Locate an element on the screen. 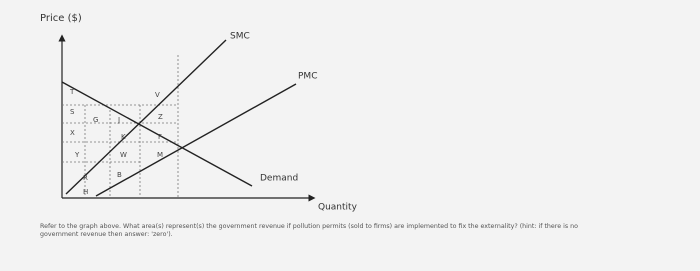 This screenshot has width=700, height=271. region-label: Y is located at coordinates (77, 155).